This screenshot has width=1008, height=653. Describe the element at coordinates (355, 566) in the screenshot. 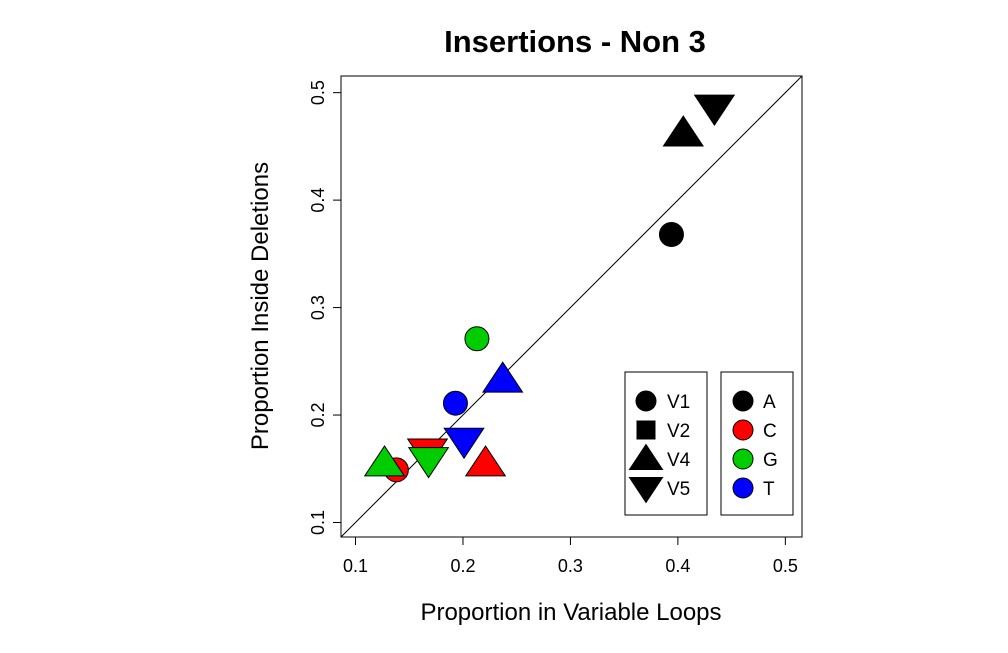

I see `x-tick-label: 0.1` at that location.